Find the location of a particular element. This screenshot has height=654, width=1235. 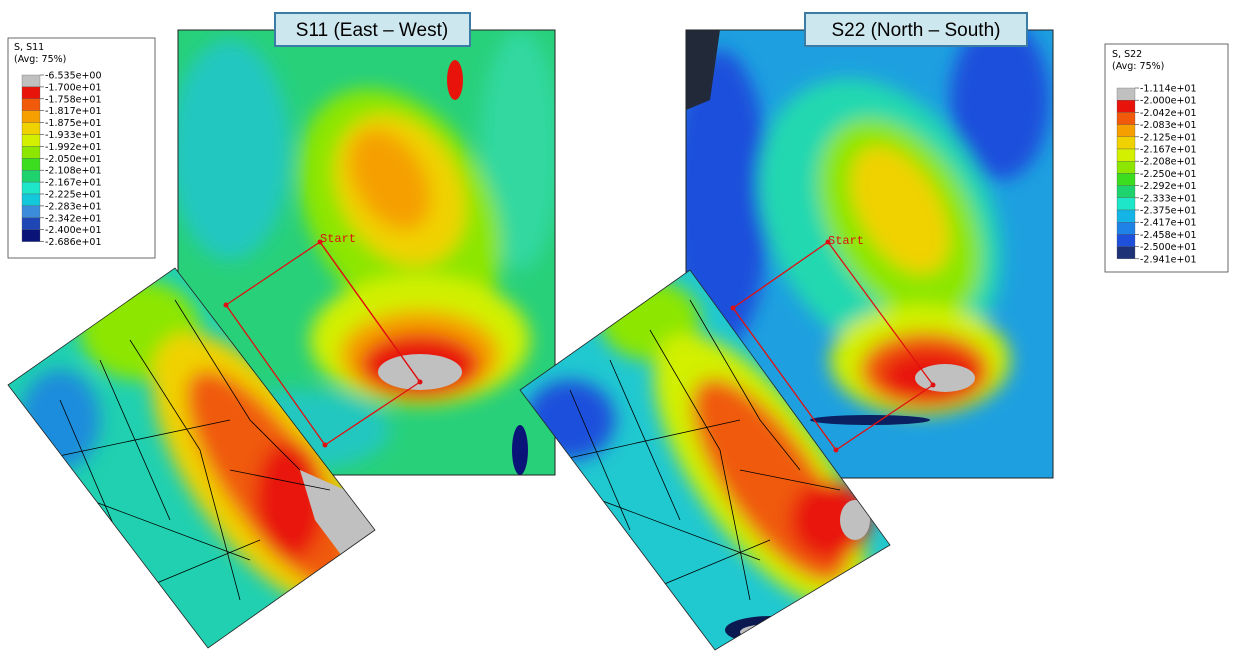

legend-label: -1.992e+01 is located at coordinates (73, 147).